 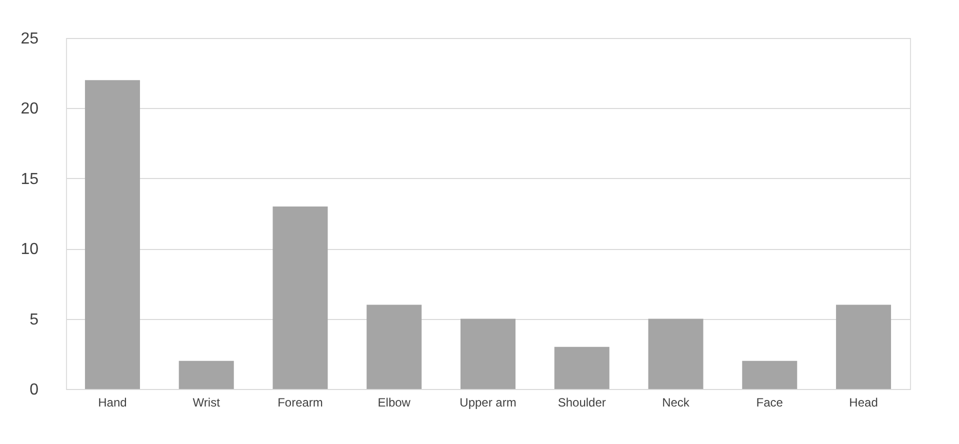 What do you see at coordinates (676, 403) in the screenshot?
I see `x-tick-label: Neck` at bounding box center [676, 403].